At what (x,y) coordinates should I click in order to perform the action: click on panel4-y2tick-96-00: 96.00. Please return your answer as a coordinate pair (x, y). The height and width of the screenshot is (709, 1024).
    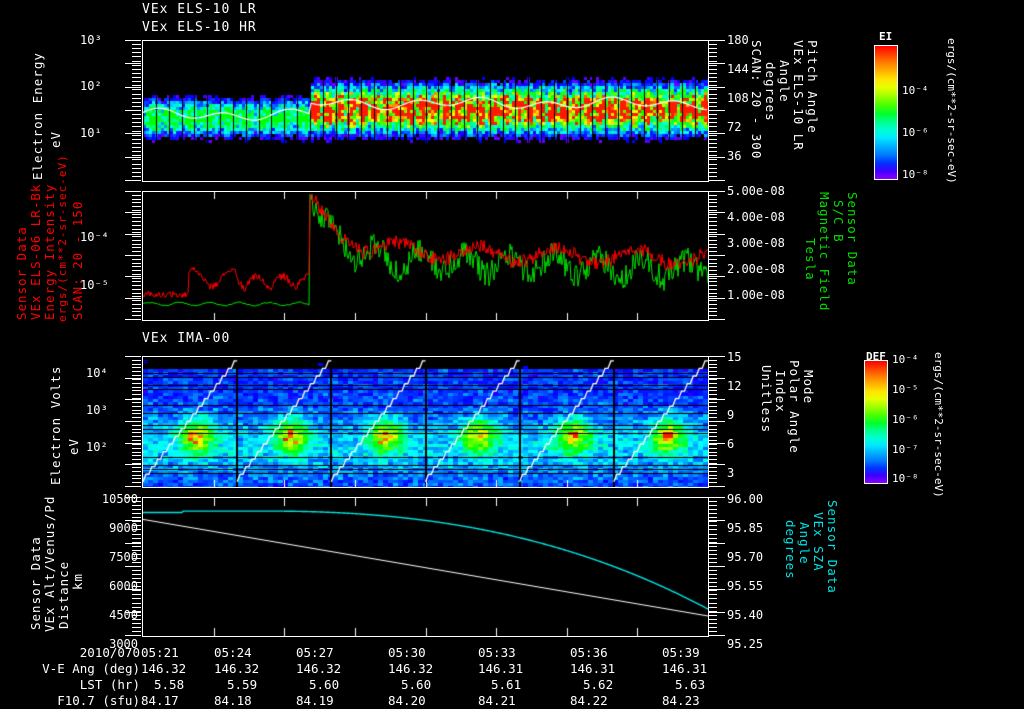
    Looking at the image, I should click on (745, 499).